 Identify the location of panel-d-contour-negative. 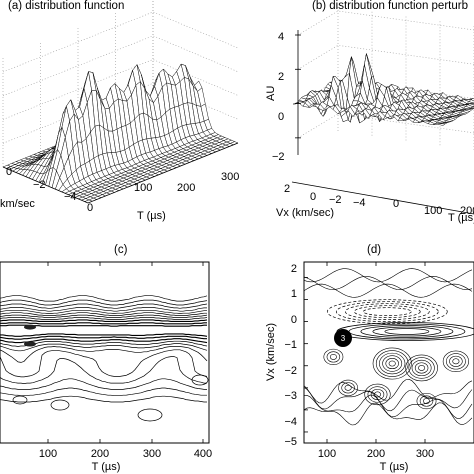
(387, 312).